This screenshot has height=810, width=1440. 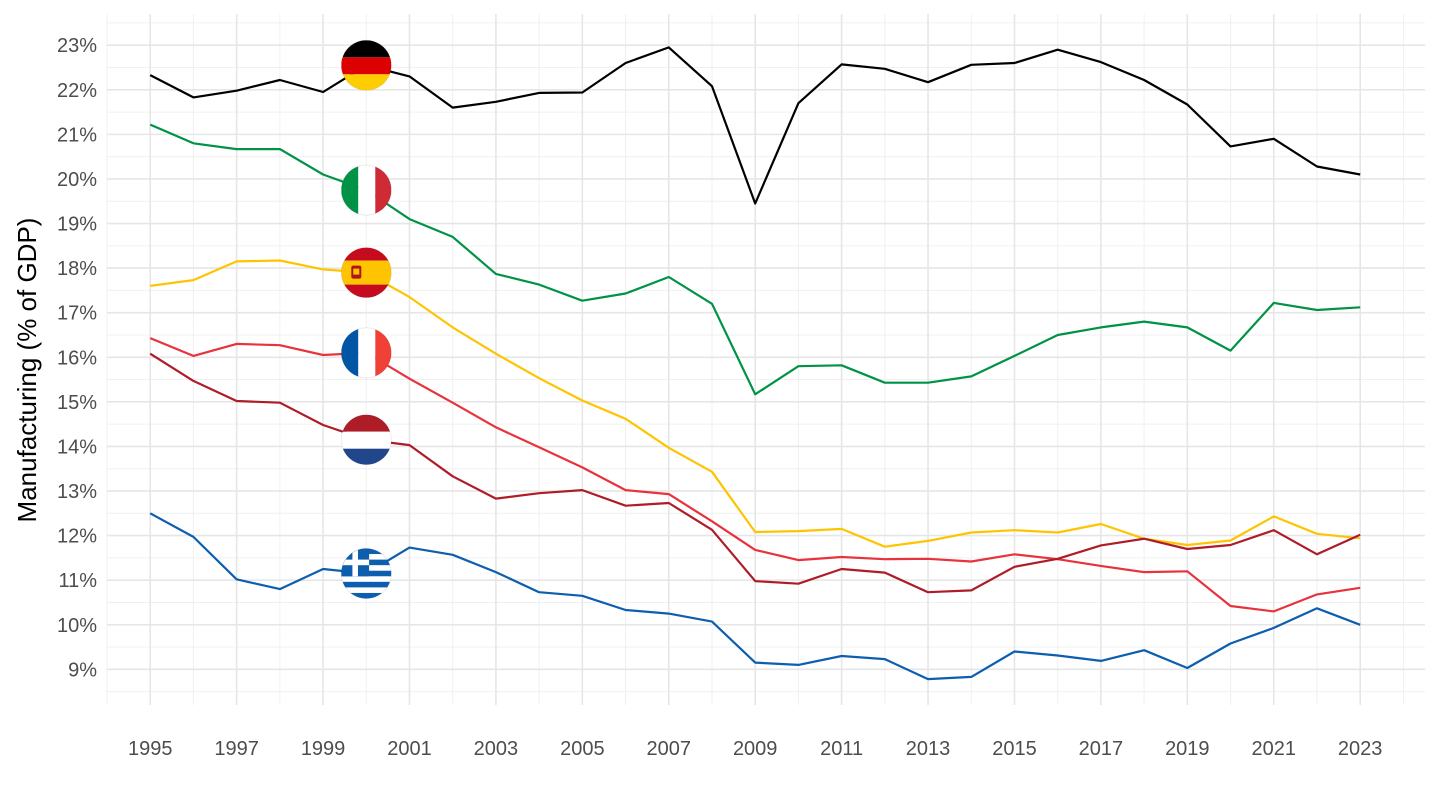 What do you see at coordinates (669, 749) in the screenshot?
I see `x-tick-label: 2007` at bounding box center [669, 749].